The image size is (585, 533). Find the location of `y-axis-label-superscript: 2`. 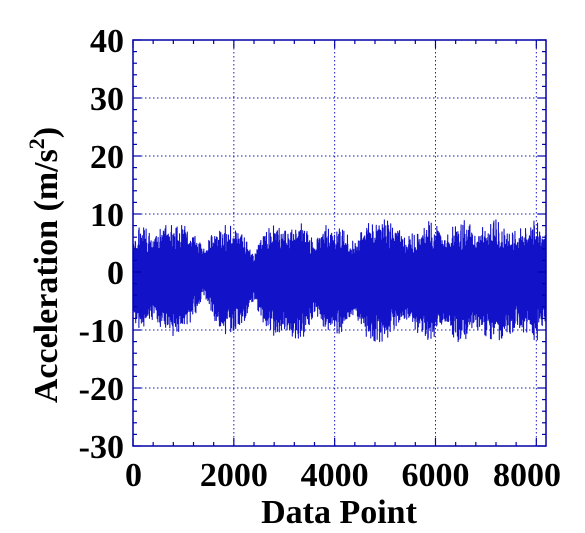

y-axis-label-superscript: 2 is located at coordinates (36, 143).